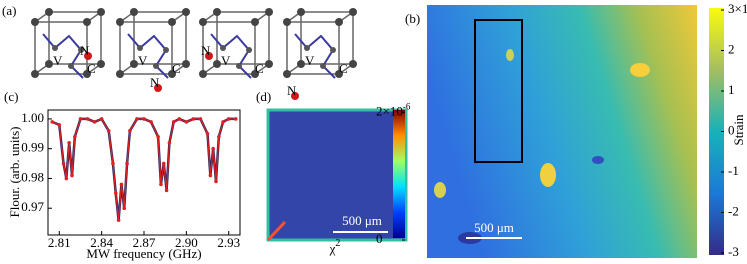 This screenshot has height=264, width=747. What do you see at coordinates (32, 176) in the screenshot?
I see `y-tick-label: 0.98` at bounding box center [32, 176].